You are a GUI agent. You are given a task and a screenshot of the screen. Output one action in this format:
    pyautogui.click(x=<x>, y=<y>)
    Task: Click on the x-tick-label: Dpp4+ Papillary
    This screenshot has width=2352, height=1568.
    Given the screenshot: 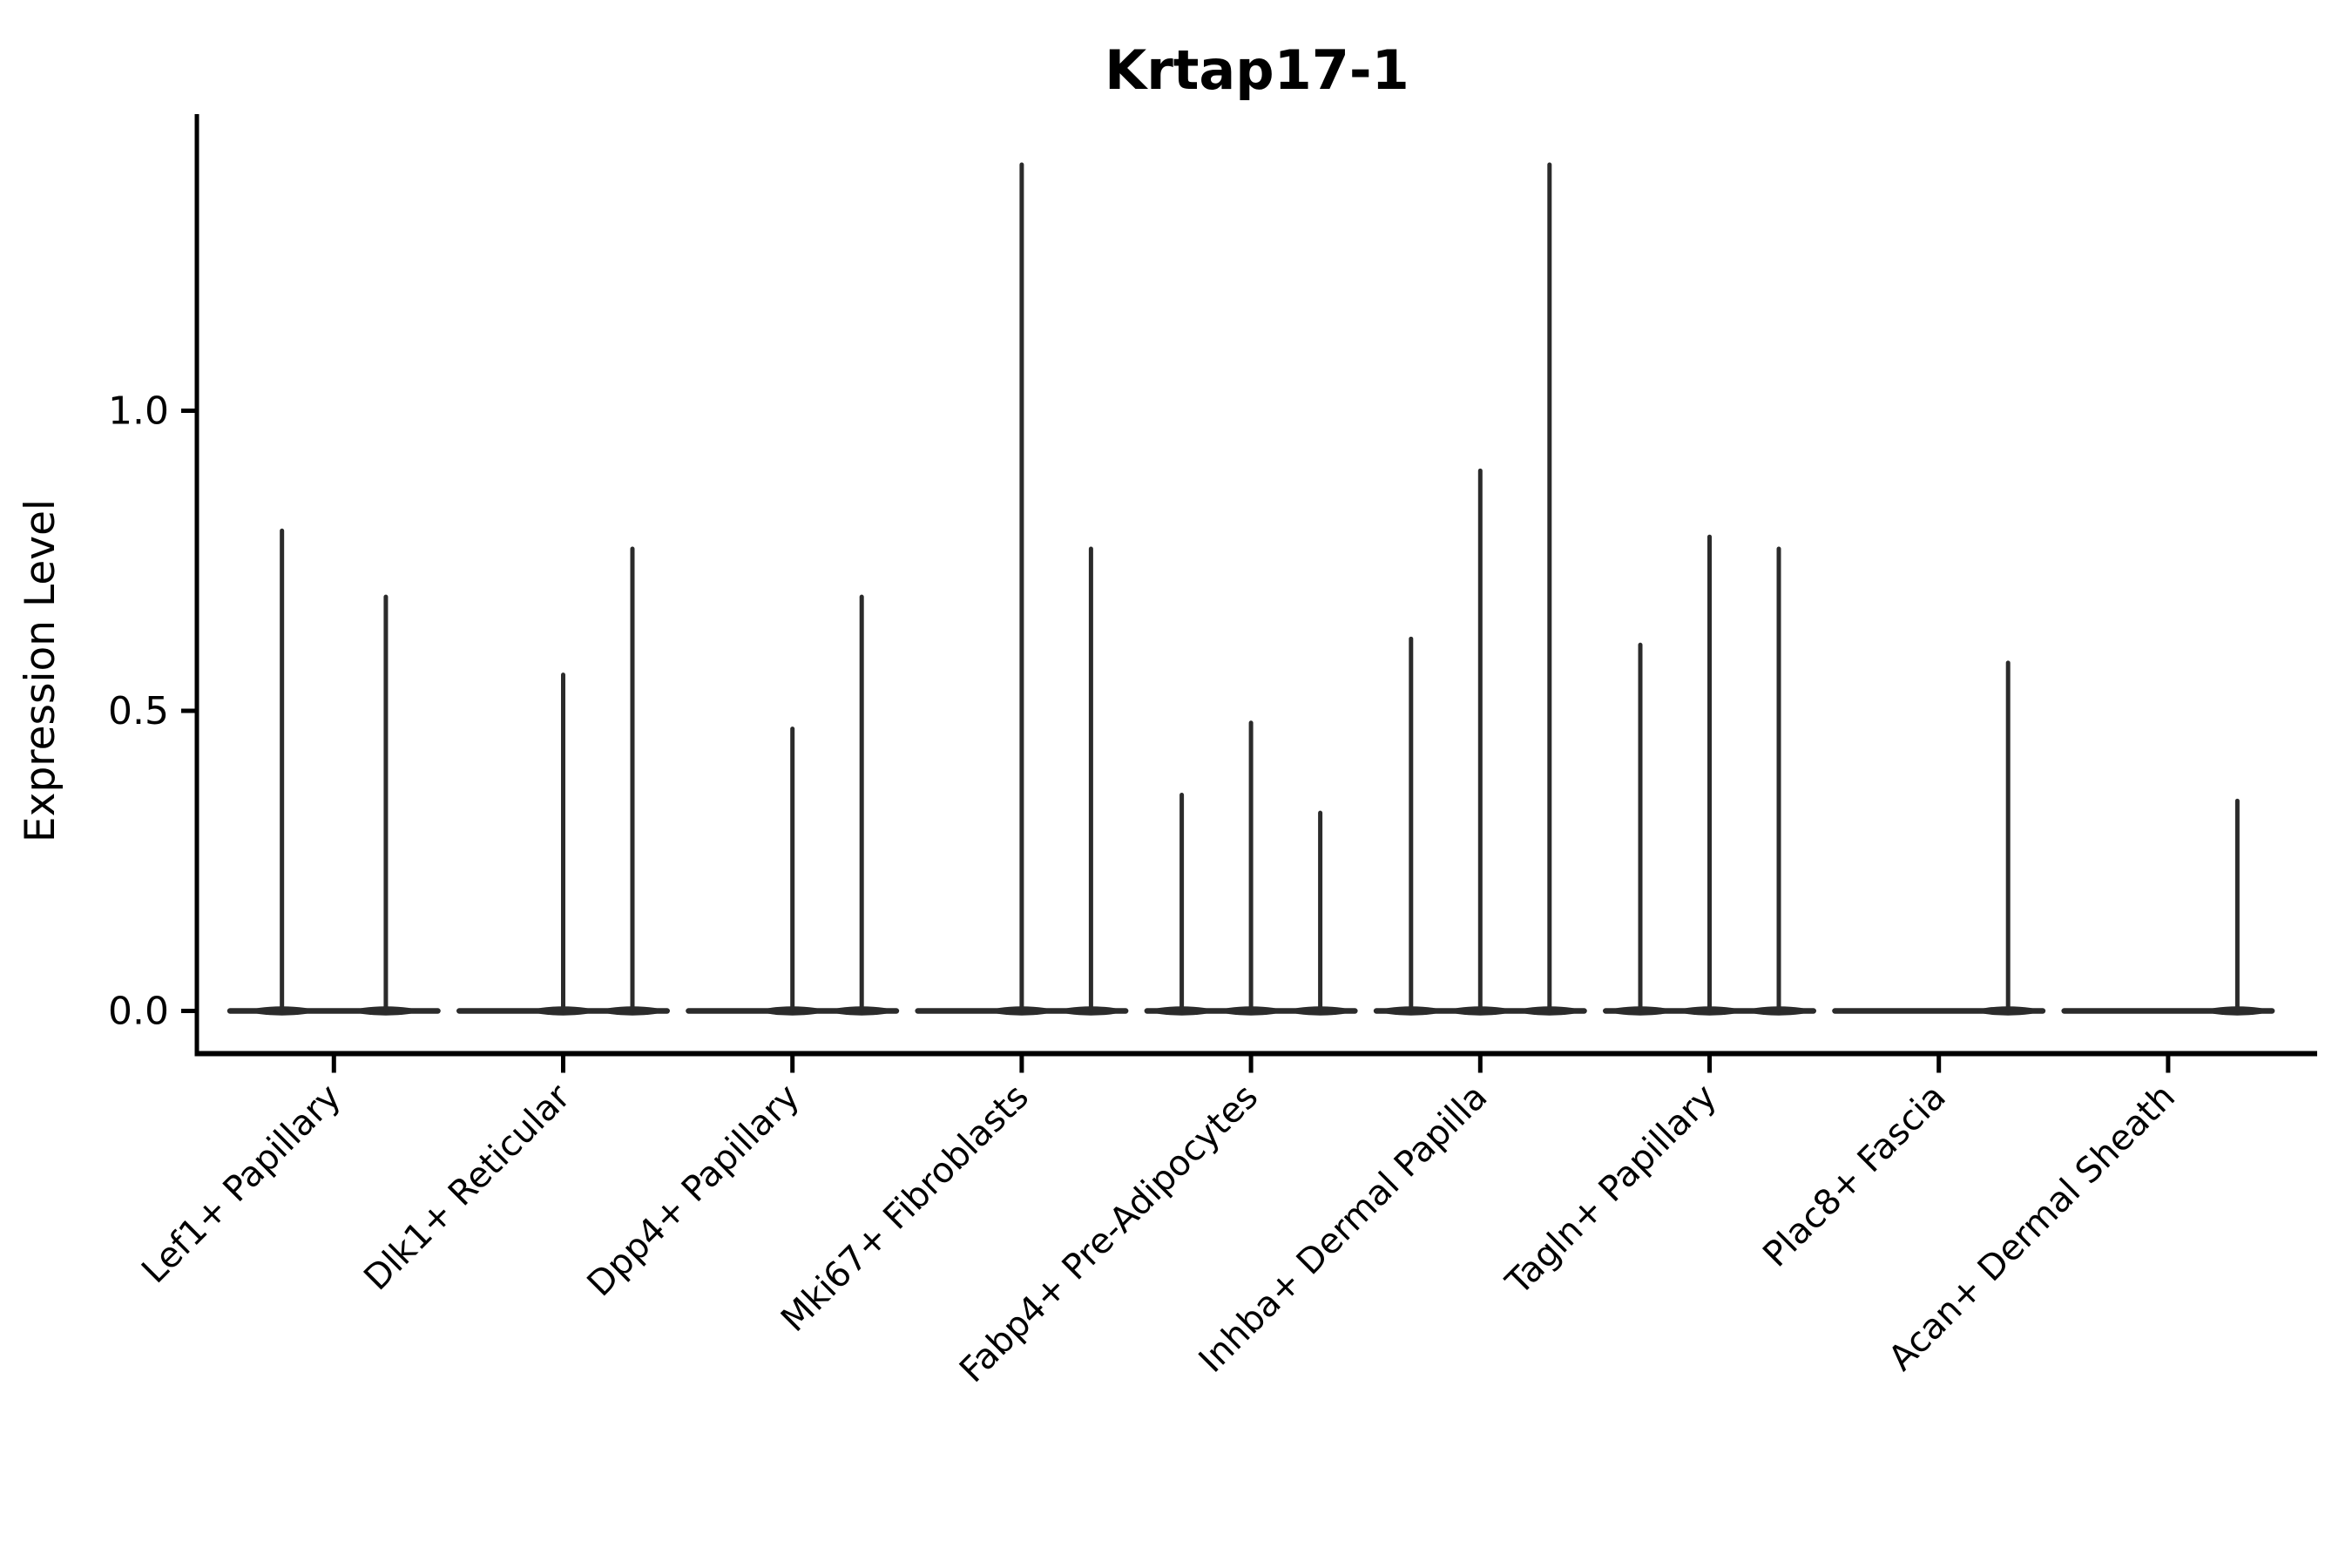 What is the action you would take?
    pyautogui.click(x=694, y=1191)
    